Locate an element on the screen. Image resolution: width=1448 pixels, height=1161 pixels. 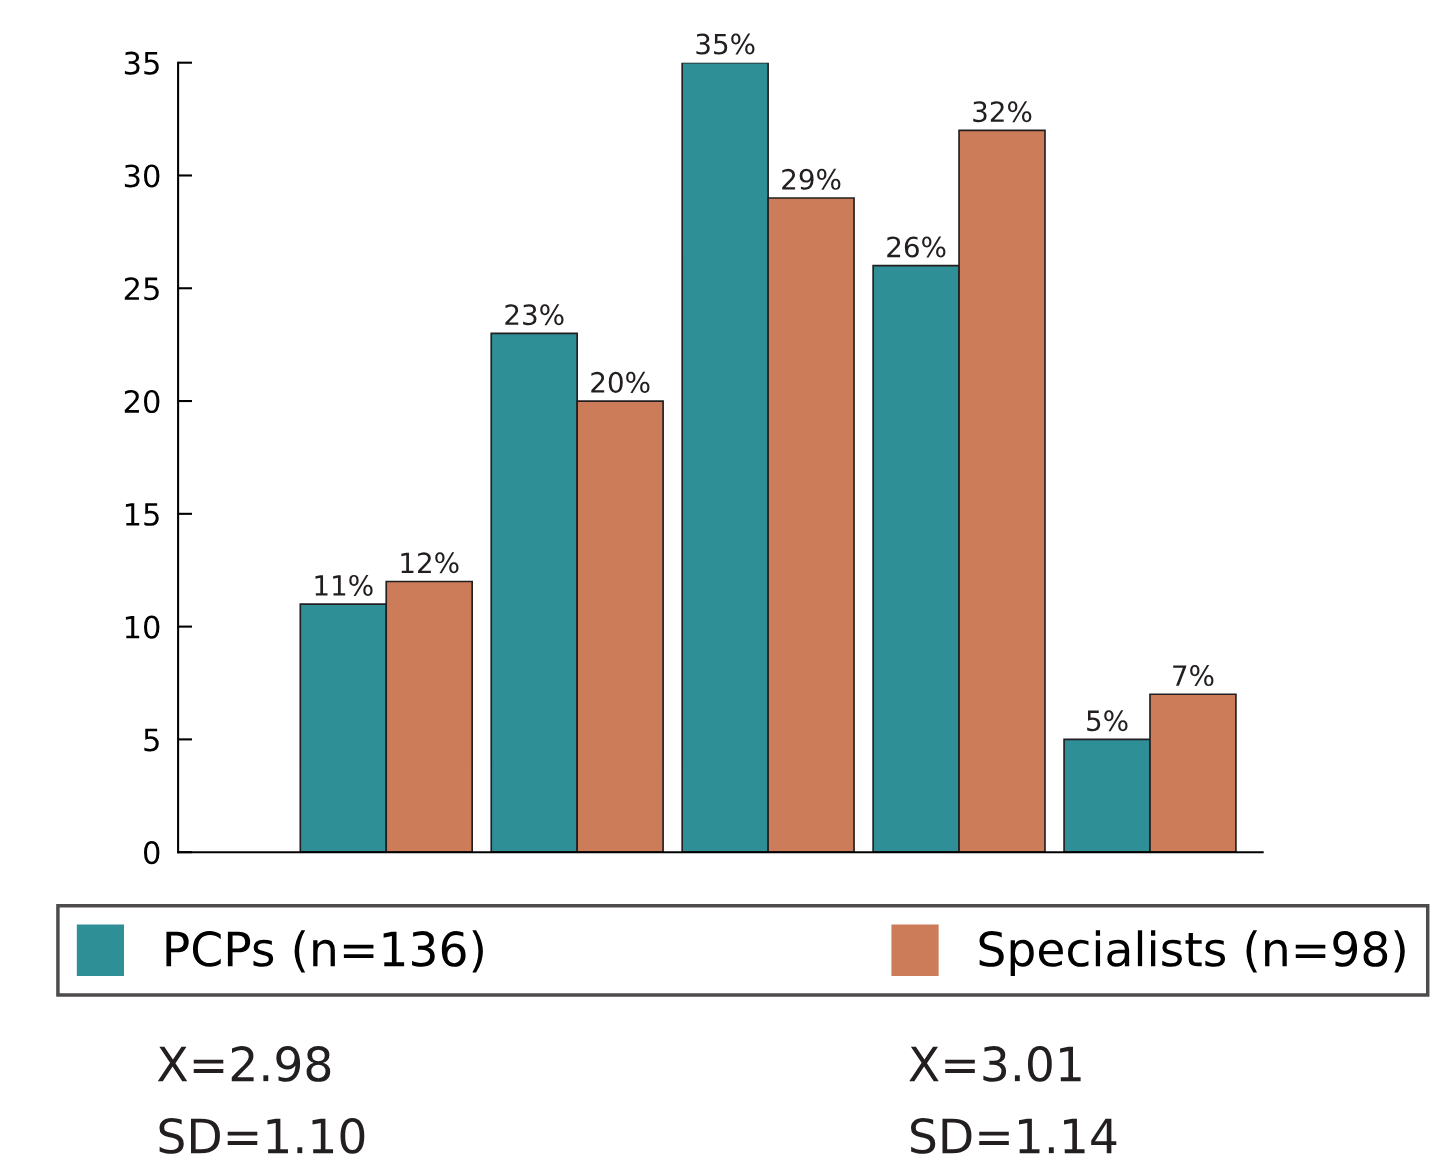
y-tick-label: 20 is located at coordinates (142, 401).